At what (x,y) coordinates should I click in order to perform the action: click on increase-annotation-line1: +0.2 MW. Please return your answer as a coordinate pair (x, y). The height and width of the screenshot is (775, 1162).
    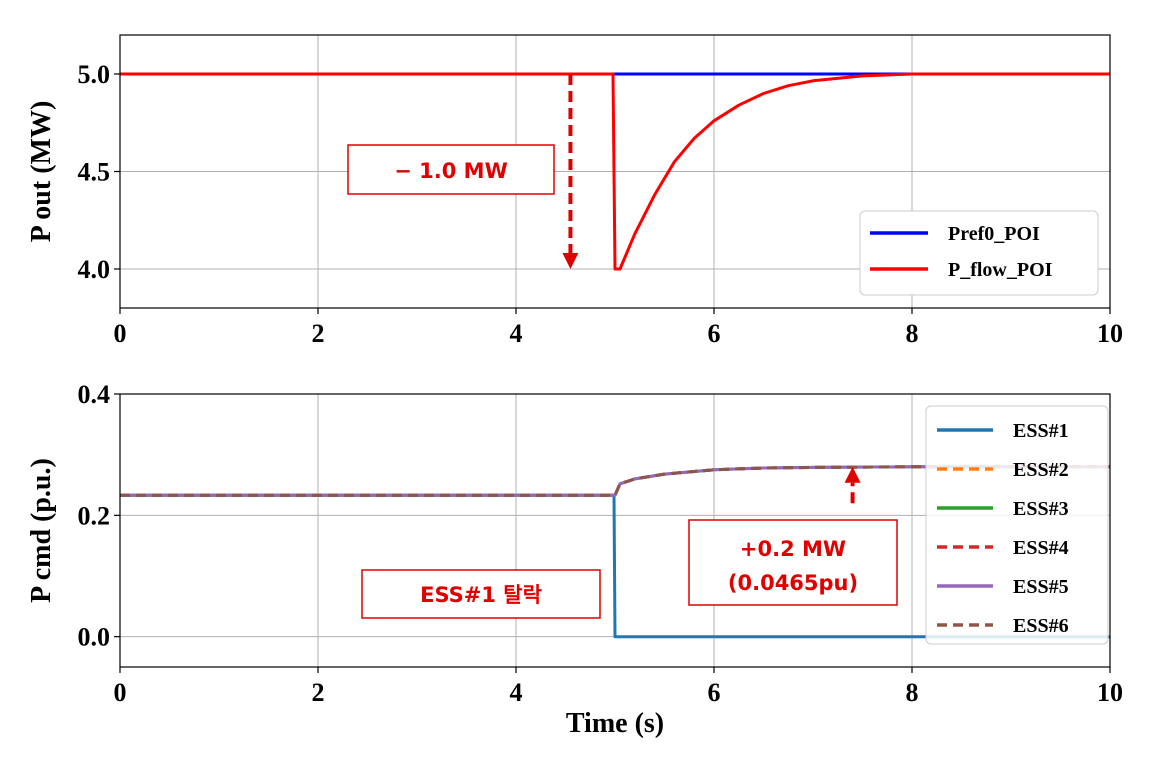
    Looking at the image, I should click on (793, 549).